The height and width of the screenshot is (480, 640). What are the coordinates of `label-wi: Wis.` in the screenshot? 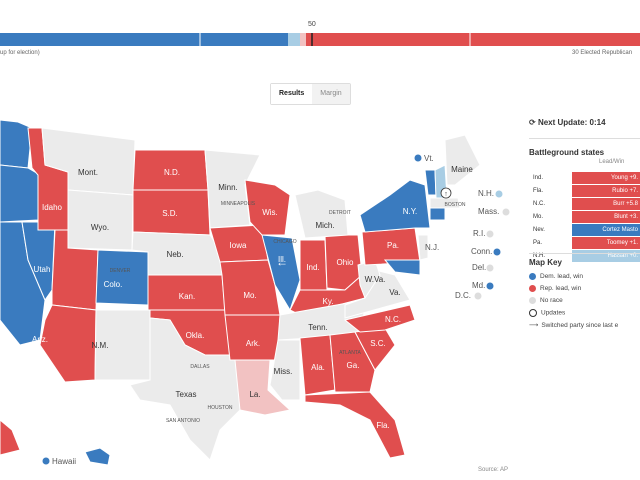 It's located at (270, 212).